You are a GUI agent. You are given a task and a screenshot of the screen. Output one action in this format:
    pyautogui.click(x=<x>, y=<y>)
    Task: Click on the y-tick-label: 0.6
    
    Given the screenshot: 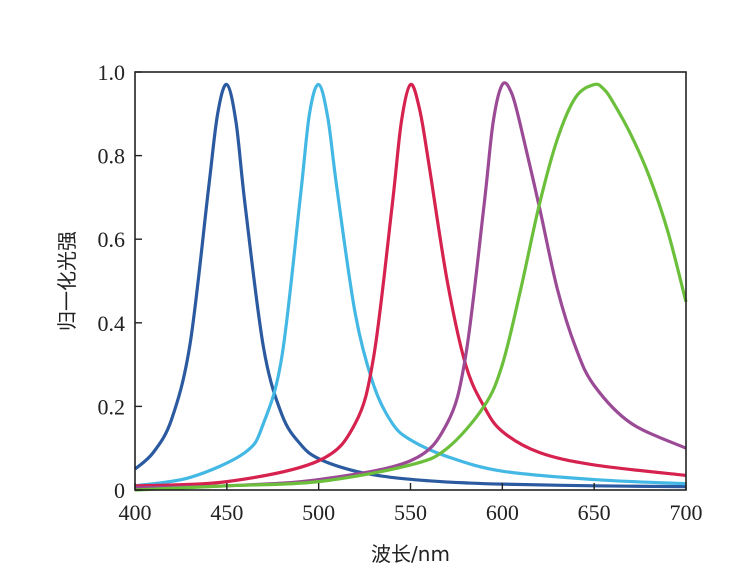 What is the action you would take?
    pyautogui.click(x=112, y=239)
    